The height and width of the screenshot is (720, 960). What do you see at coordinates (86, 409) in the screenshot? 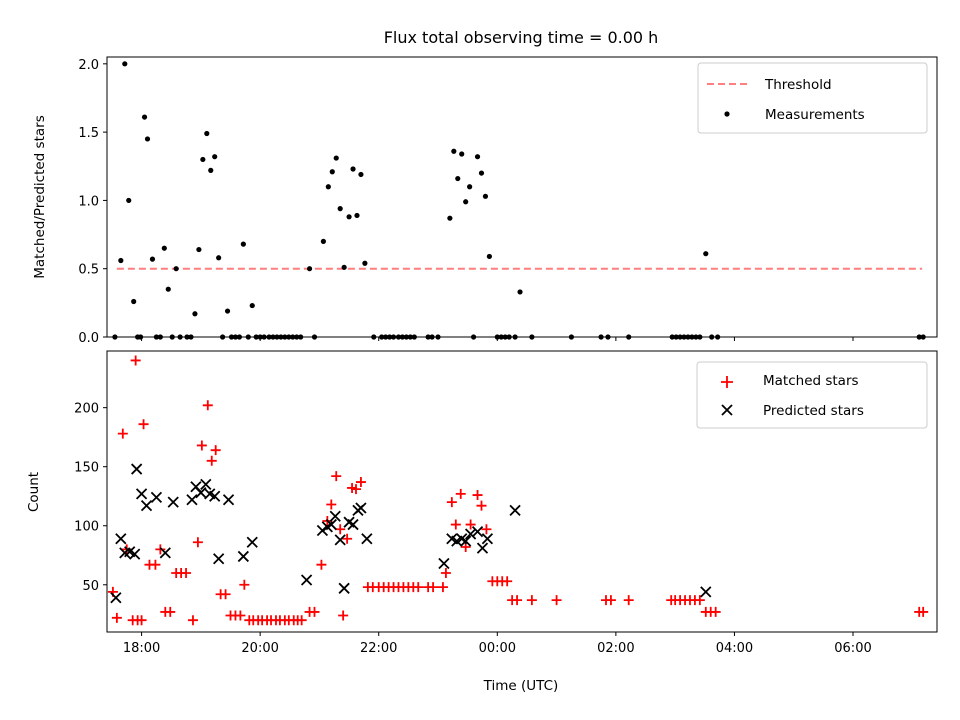
I see `bottom-y-tick-label: 200` at bounding box center [86, 409].